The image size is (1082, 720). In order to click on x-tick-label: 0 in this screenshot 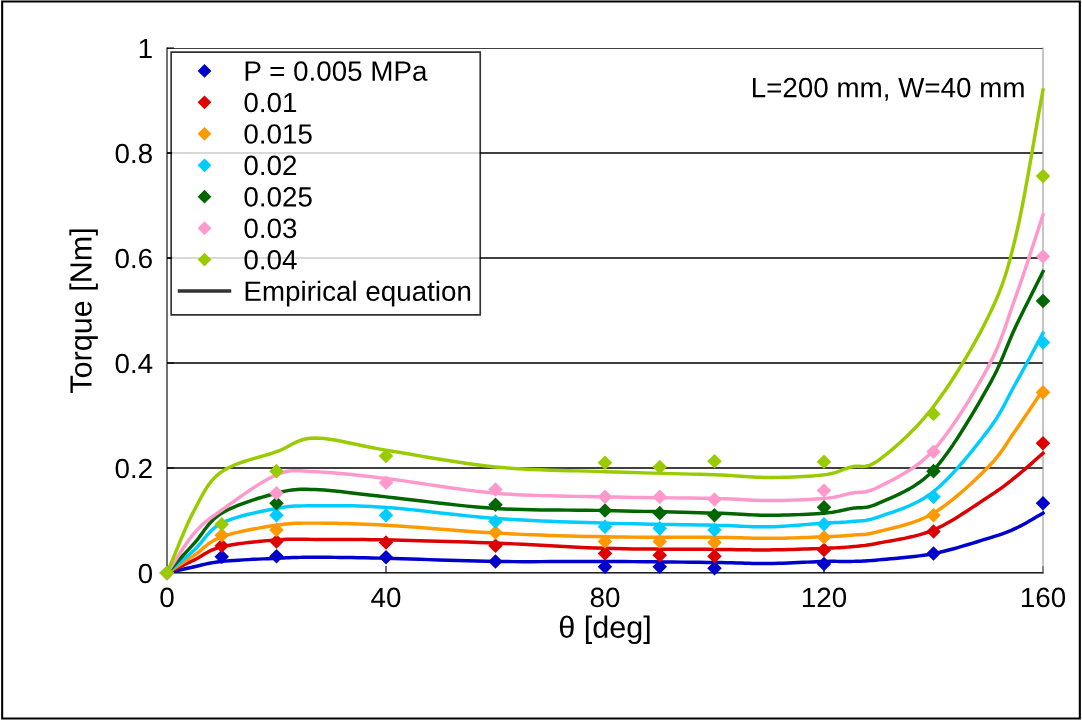, I will do `click(167, 597)`.